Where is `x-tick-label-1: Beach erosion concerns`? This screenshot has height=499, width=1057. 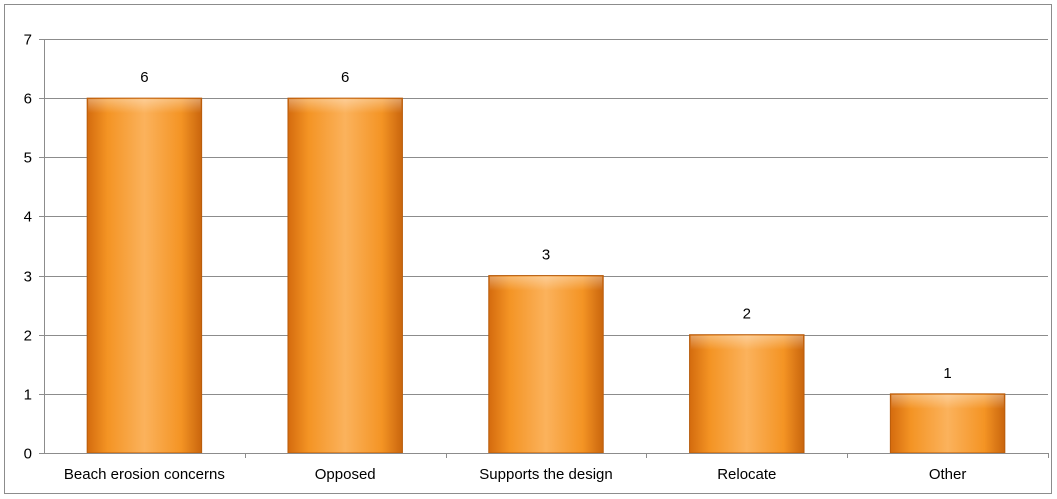
x-tick-label-1: Beach erosion concerns is located at coordinates (144, 474).